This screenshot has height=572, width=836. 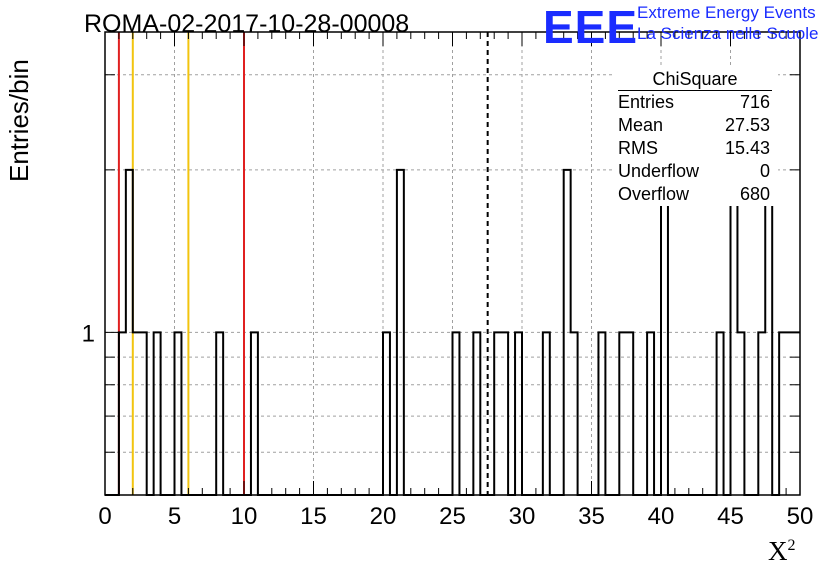 I want to click on eee-logo-line2: La Scienza nelle Scuole, so click(x=728, y=33).